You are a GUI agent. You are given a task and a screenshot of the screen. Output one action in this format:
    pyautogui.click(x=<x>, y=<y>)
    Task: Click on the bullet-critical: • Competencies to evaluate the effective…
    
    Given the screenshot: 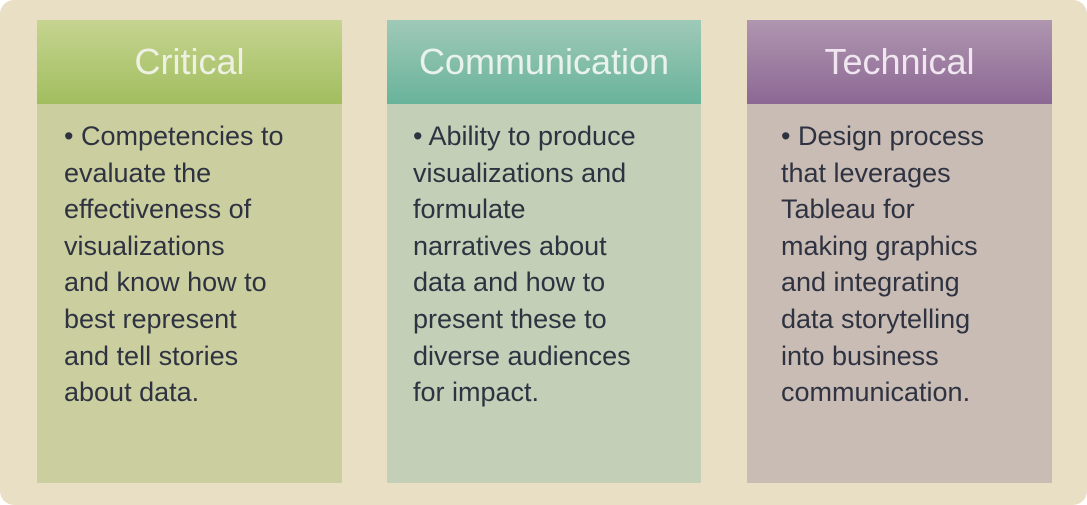 What is the action you would take?
    pyautogui.click(x=174, y=264)
    